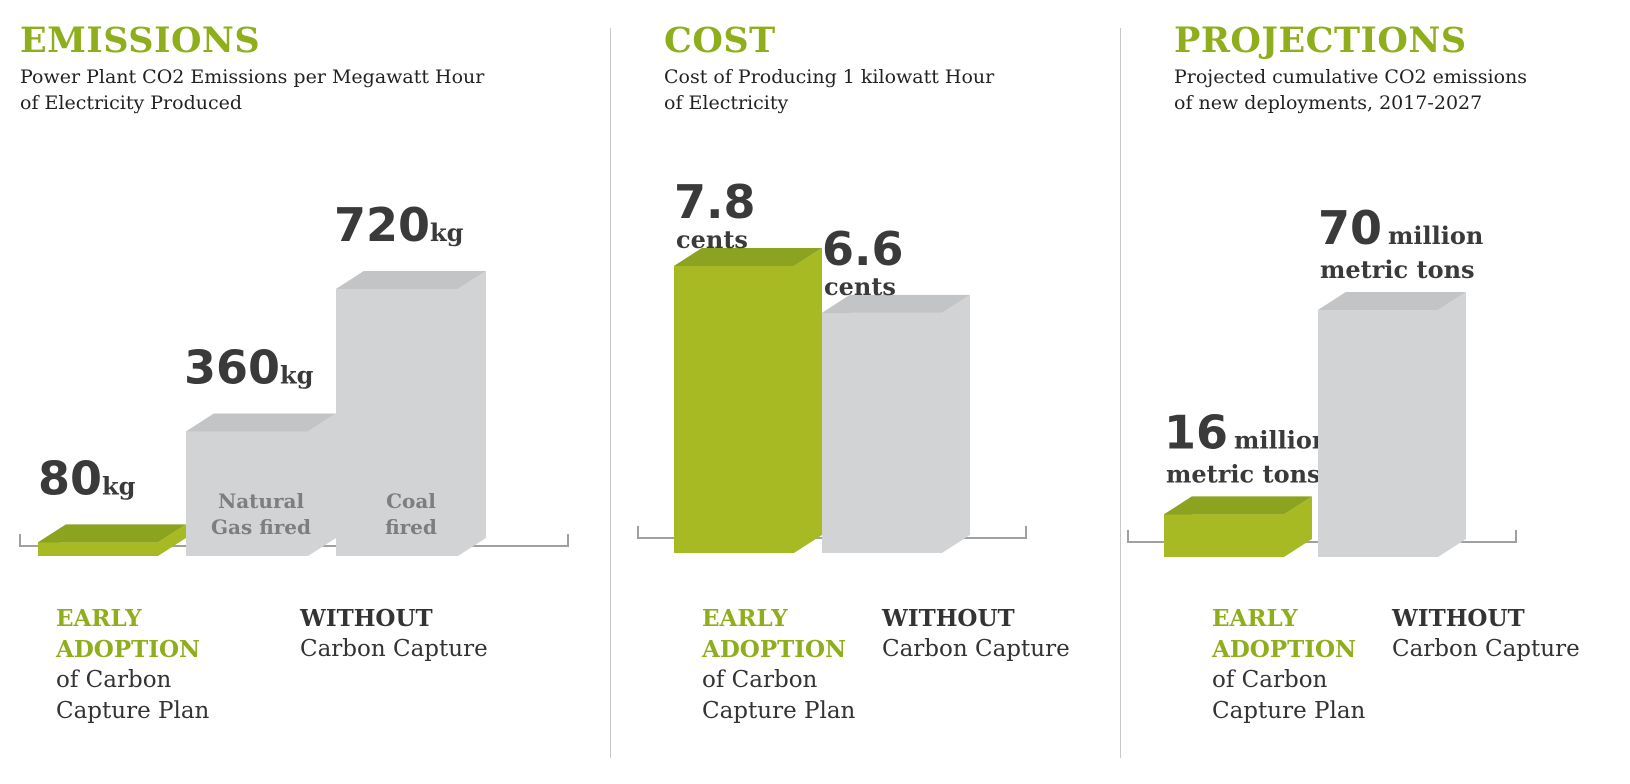 The height and width of the screenshot is (784, 1630). What do you see at coordinates (411, 527) in the screenshot?
I see `bar-inner-label: fired` at bounding box center [411, 527].